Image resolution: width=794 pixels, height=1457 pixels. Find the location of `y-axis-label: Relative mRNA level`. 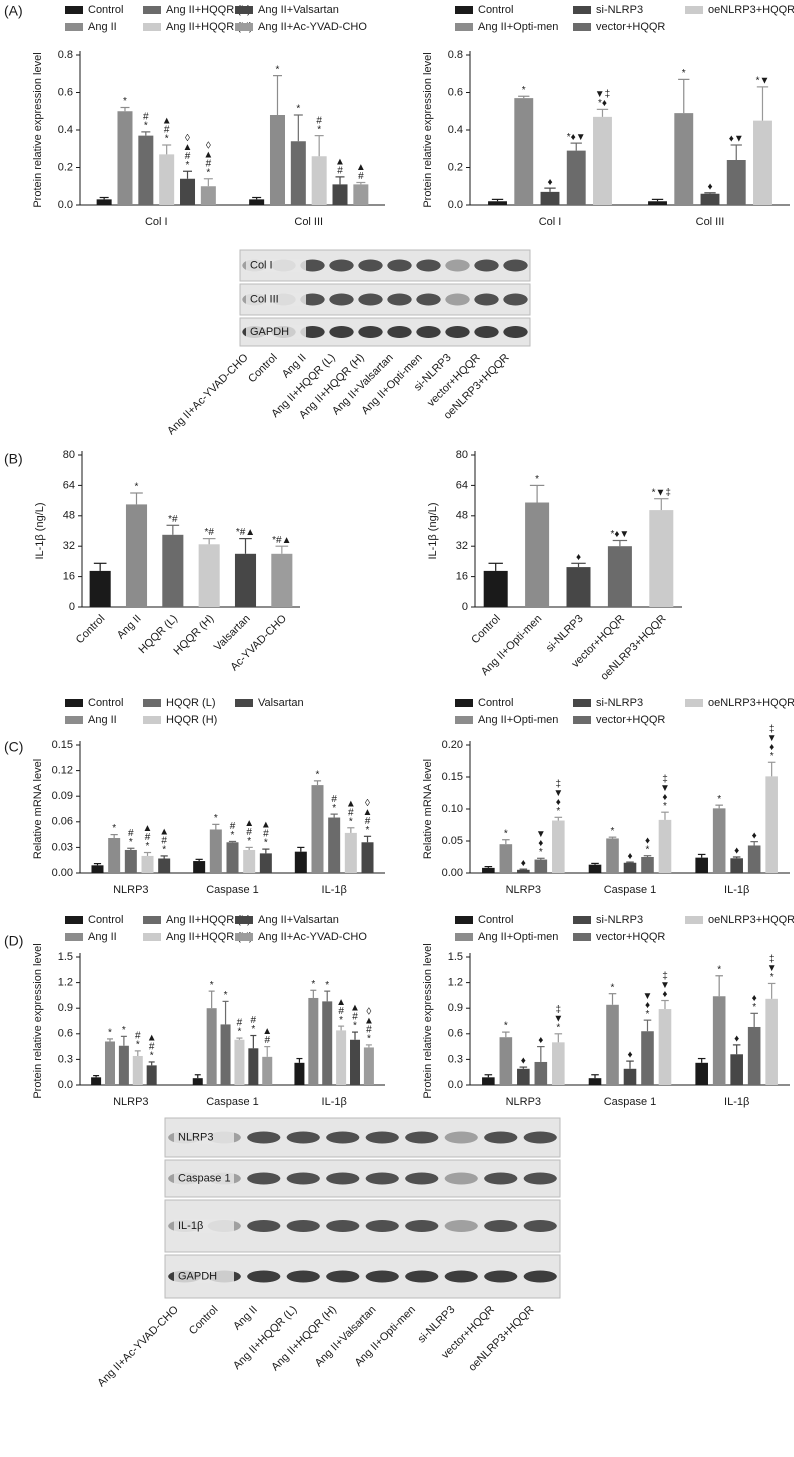

y-axis-label: Relative mRNA level is located at coordinates (428, 809).